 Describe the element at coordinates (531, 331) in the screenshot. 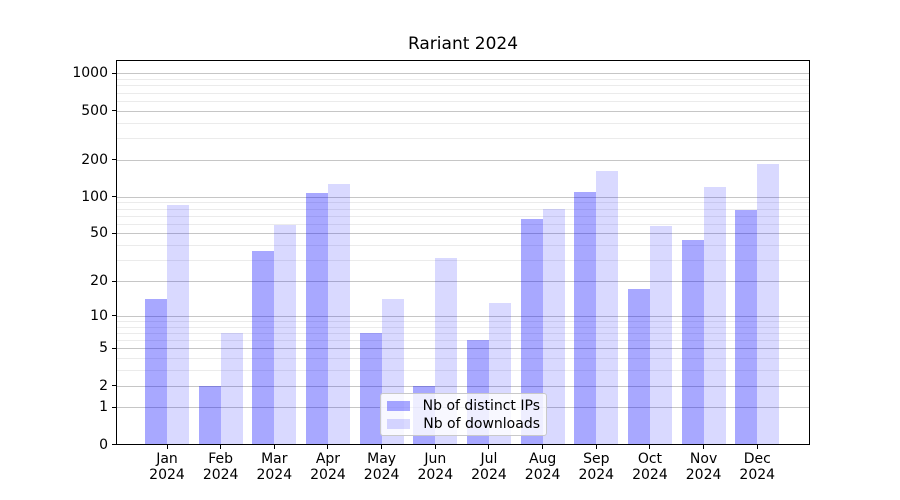

I see `bar-distinct-ips-aug` at that location.